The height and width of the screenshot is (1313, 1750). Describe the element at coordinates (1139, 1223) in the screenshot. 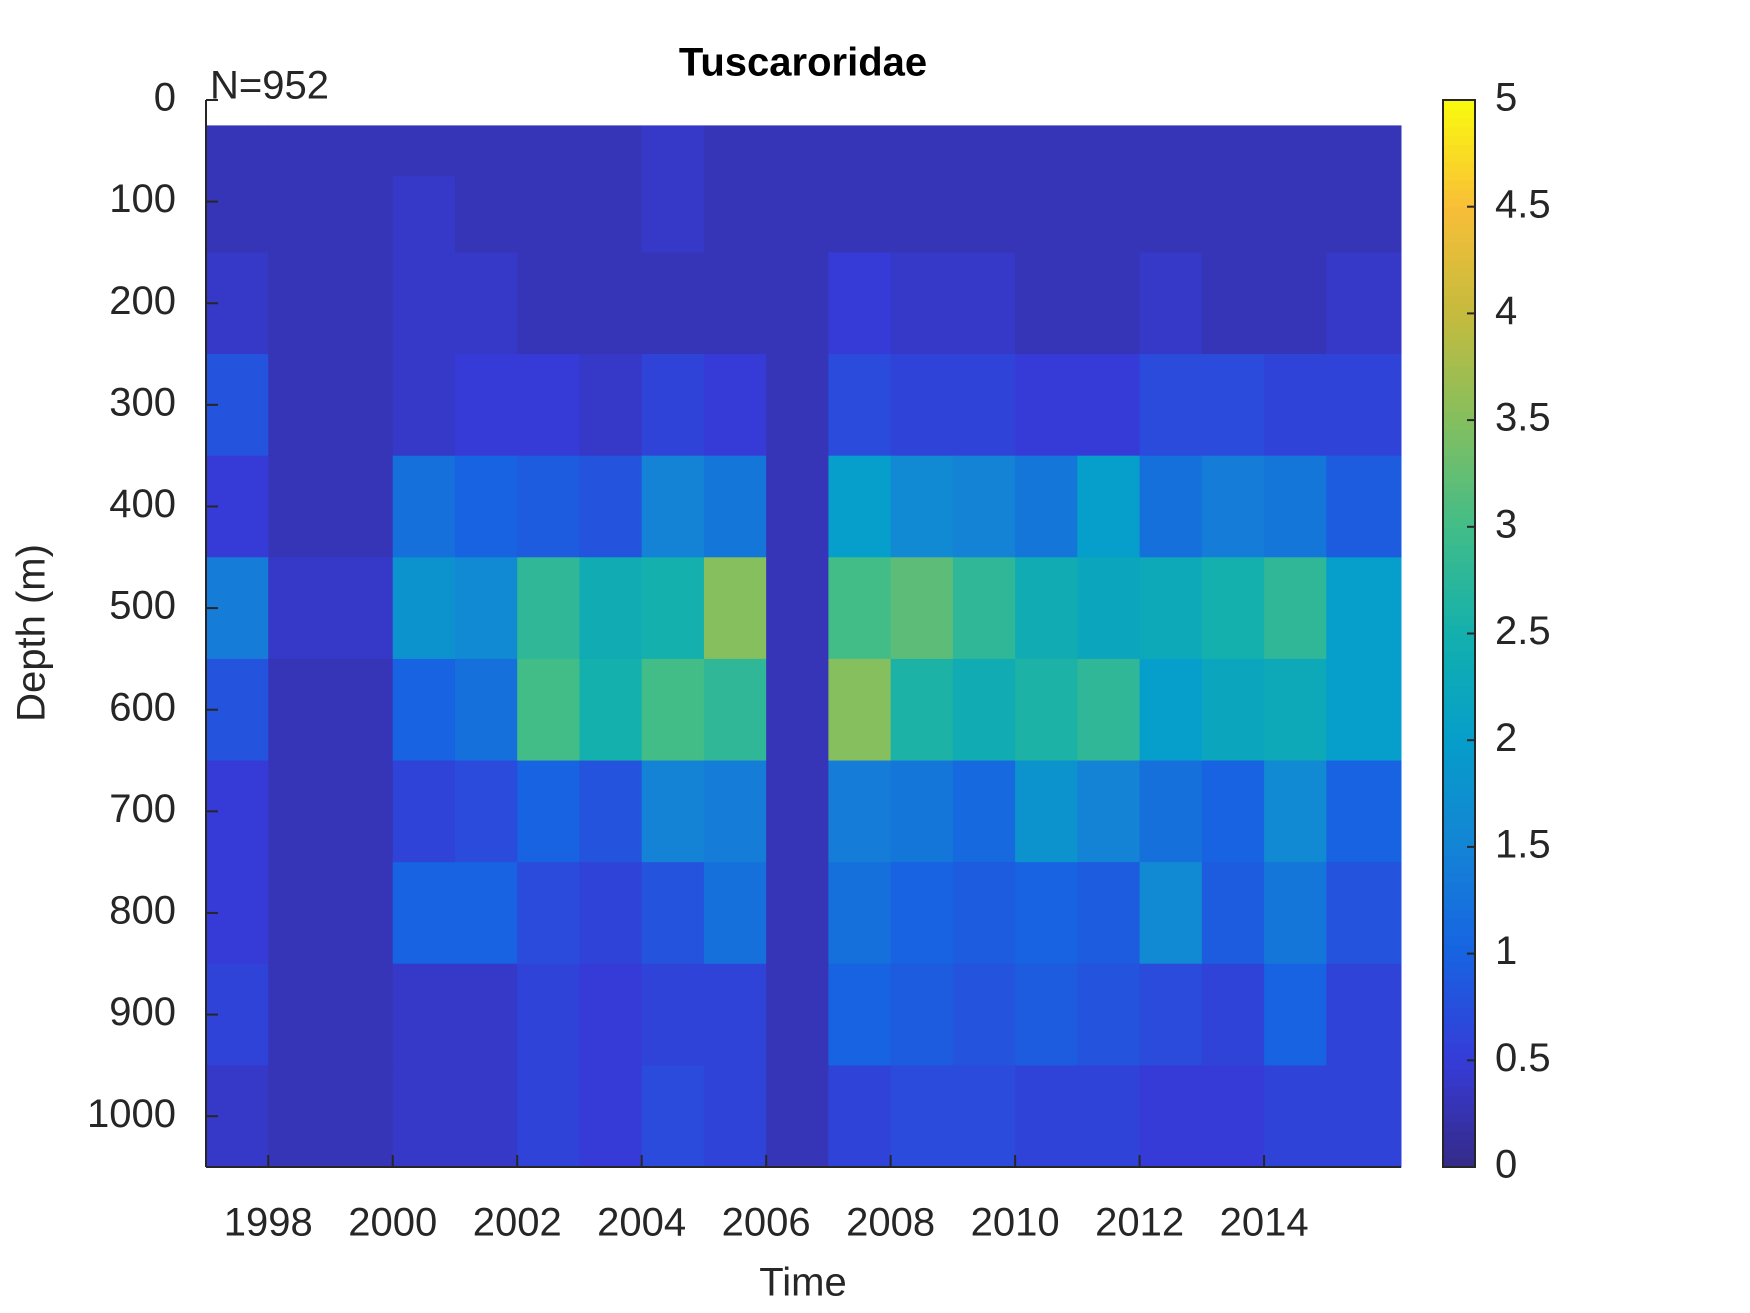

I see `x-tick-label: 2012` at that location.